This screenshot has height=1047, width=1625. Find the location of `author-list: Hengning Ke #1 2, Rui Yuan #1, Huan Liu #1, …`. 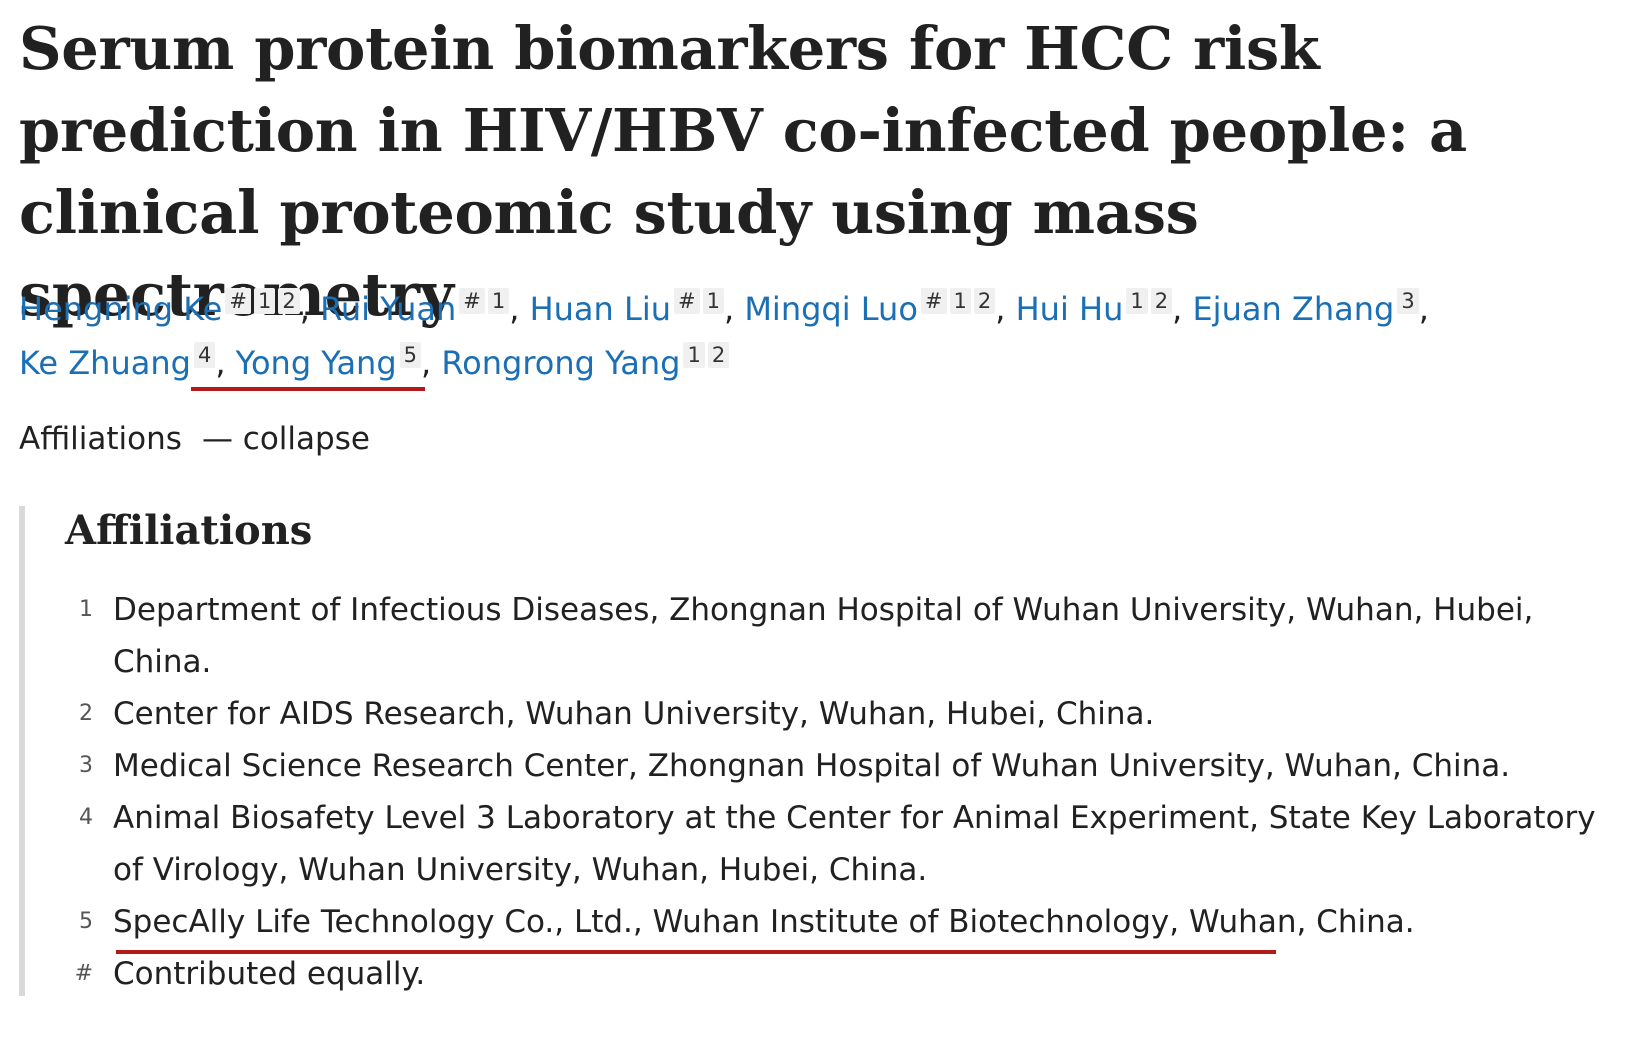

author-list: Hengning Ke #1 2, Rui Yuan #1, Huan Liu #1, … is located at coordinates (814, 336).